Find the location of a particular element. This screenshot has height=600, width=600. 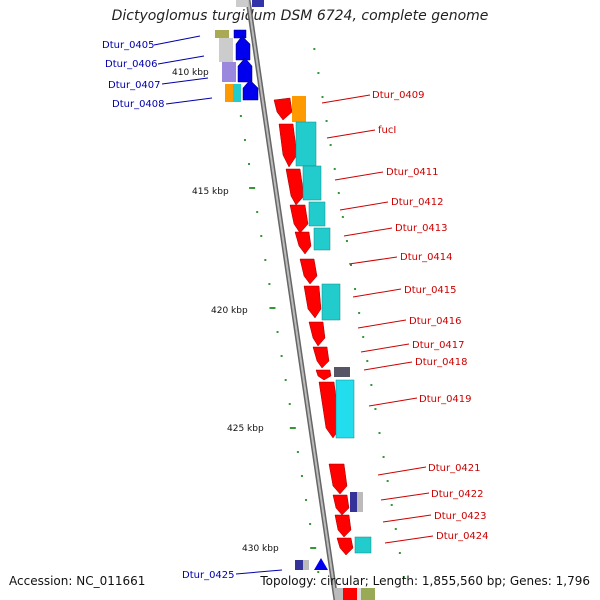

right-strand is located at coordinates (313, 326).